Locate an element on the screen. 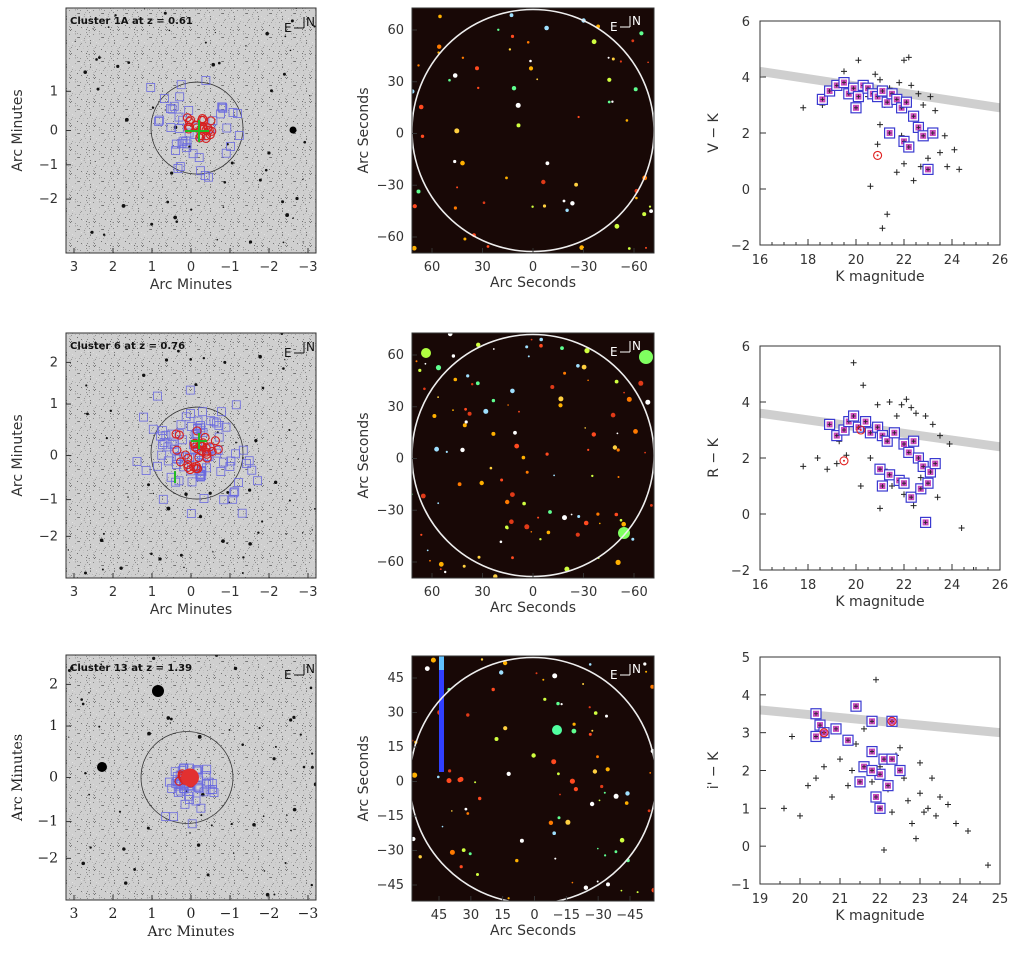  field-circle is located at coordinates (187, 777).